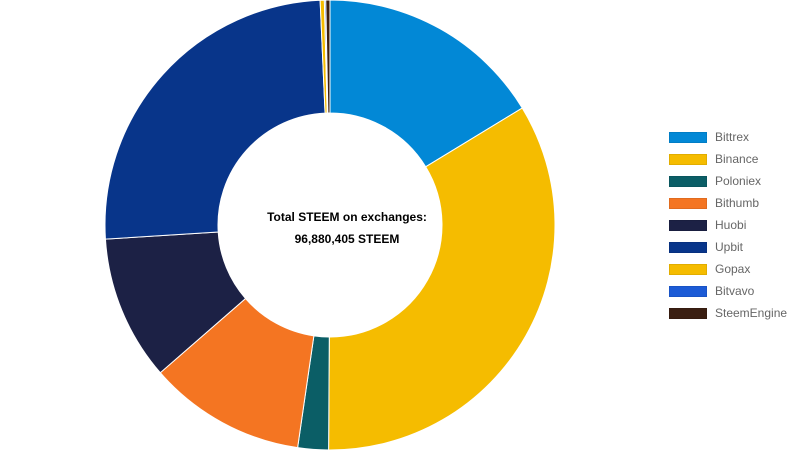 Image resolution: width=798 pixels, height=450 pixels. What do you see at coordinates (426, 84) in the screenshot?
I see `slice-bittrex` at bounding box center [426, 84].